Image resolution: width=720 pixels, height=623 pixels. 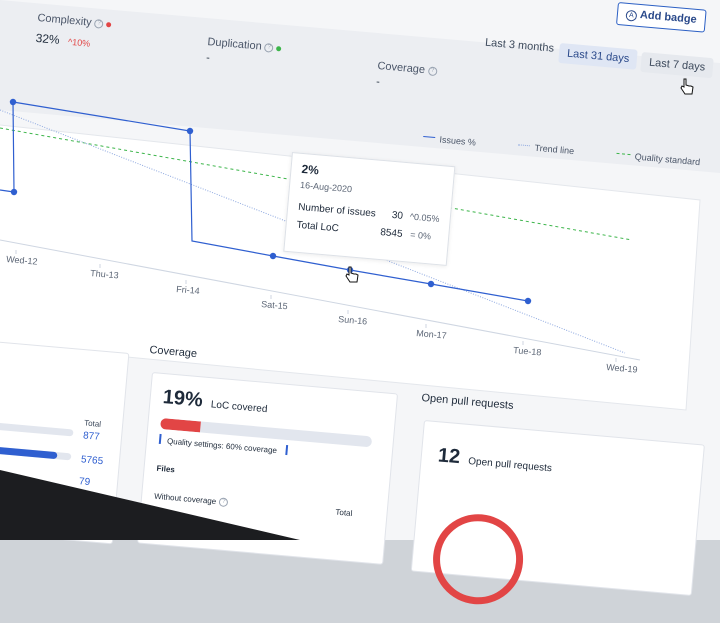 I want to click on coverage-loc-label: LoC covered, so click(x=239, y=407).